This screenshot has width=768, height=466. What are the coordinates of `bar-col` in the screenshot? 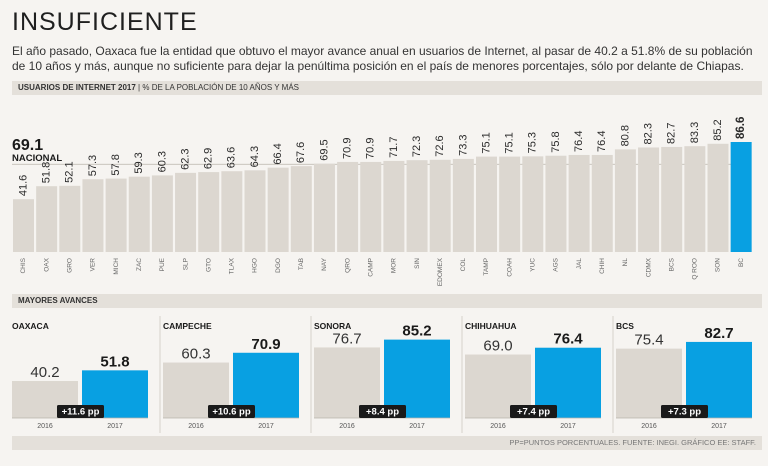 It's located at (463, 205).